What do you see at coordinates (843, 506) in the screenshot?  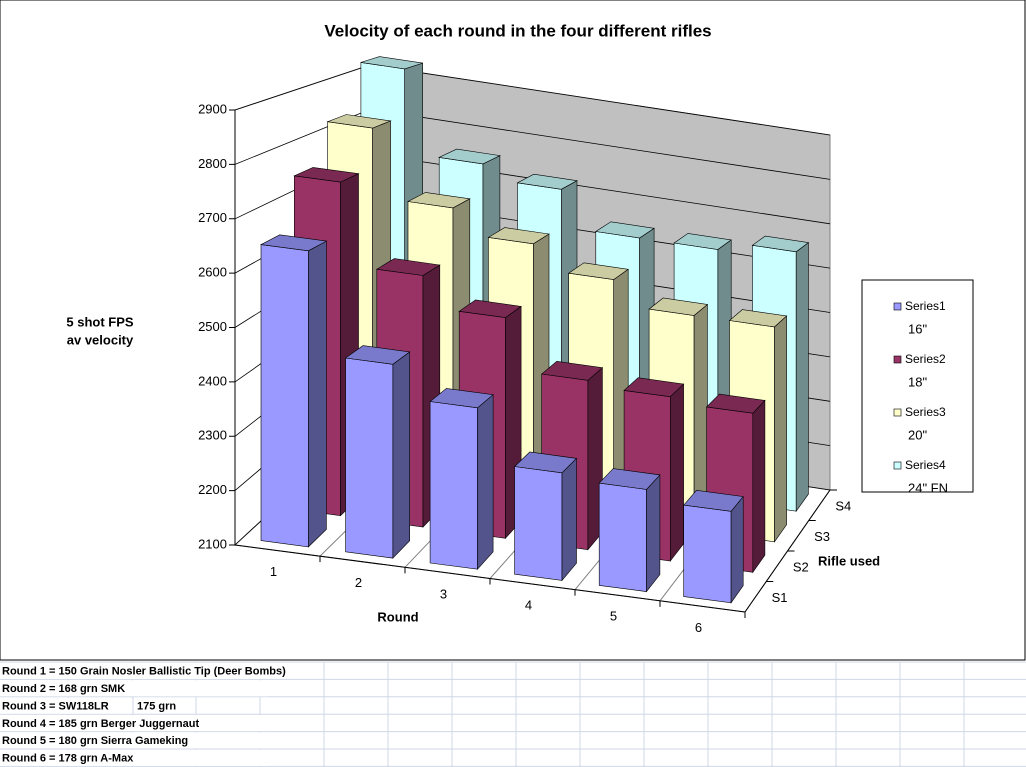 I see `z-tick-label: S4` at bounding box center [843, 506].